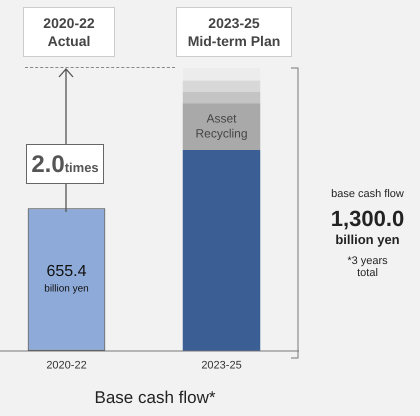 This screenshot has width=420, height=416. Describe the element at coordinates (66, 278) in the screenshot. I see `data-label: 655.4 billion yen` at that location.